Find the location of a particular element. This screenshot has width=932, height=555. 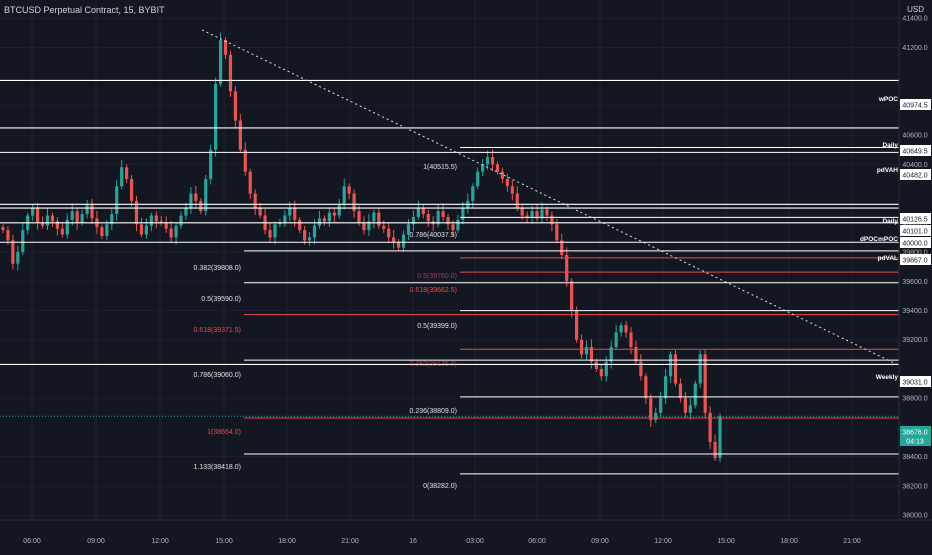

price-box-daily-text: 40649.5 is located at coordinates (914, 152).